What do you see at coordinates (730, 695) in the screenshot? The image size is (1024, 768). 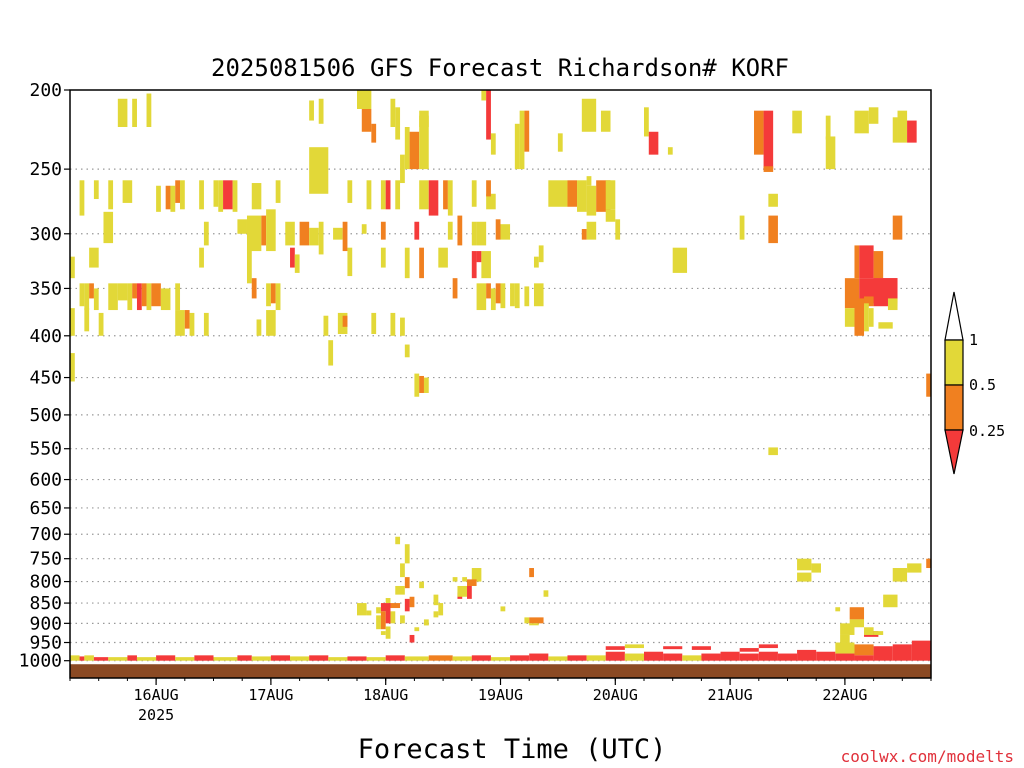 I see `x-tick-label: 21AUG` at bounding box center [730, 695].